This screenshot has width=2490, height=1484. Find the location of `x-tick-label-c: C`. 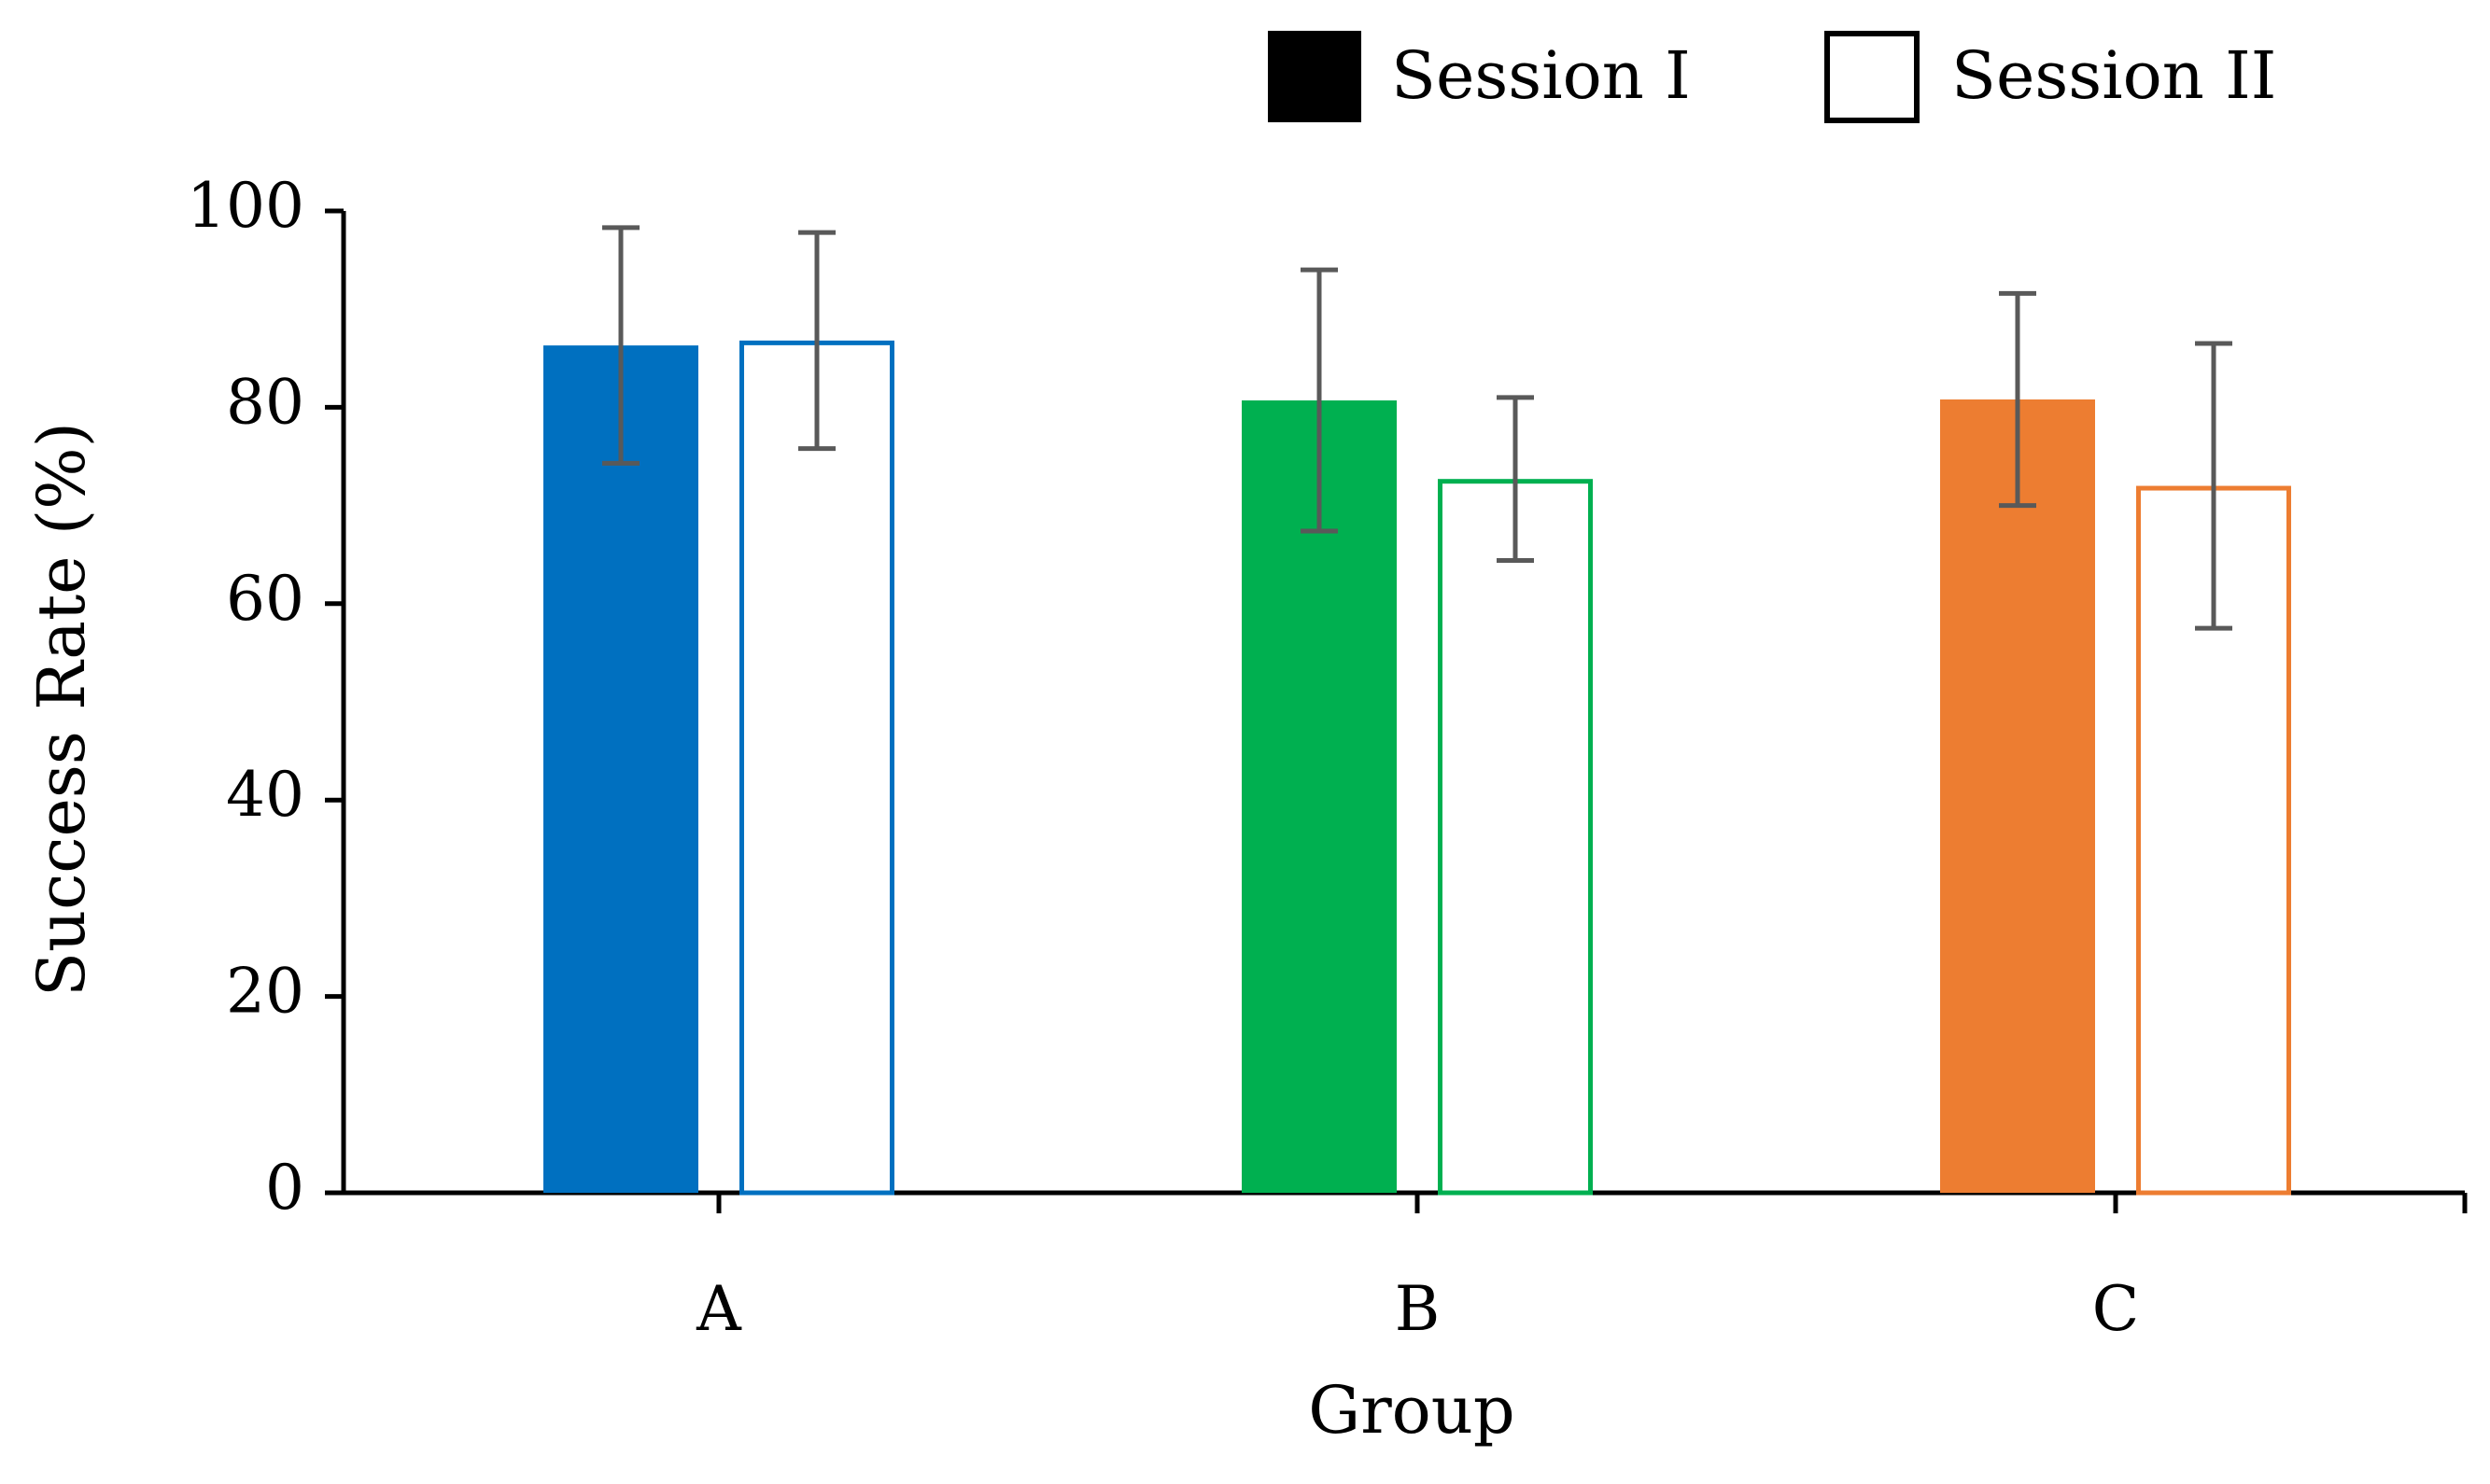

x-tick-label-c: C is located at coordinates (2116, 1309).